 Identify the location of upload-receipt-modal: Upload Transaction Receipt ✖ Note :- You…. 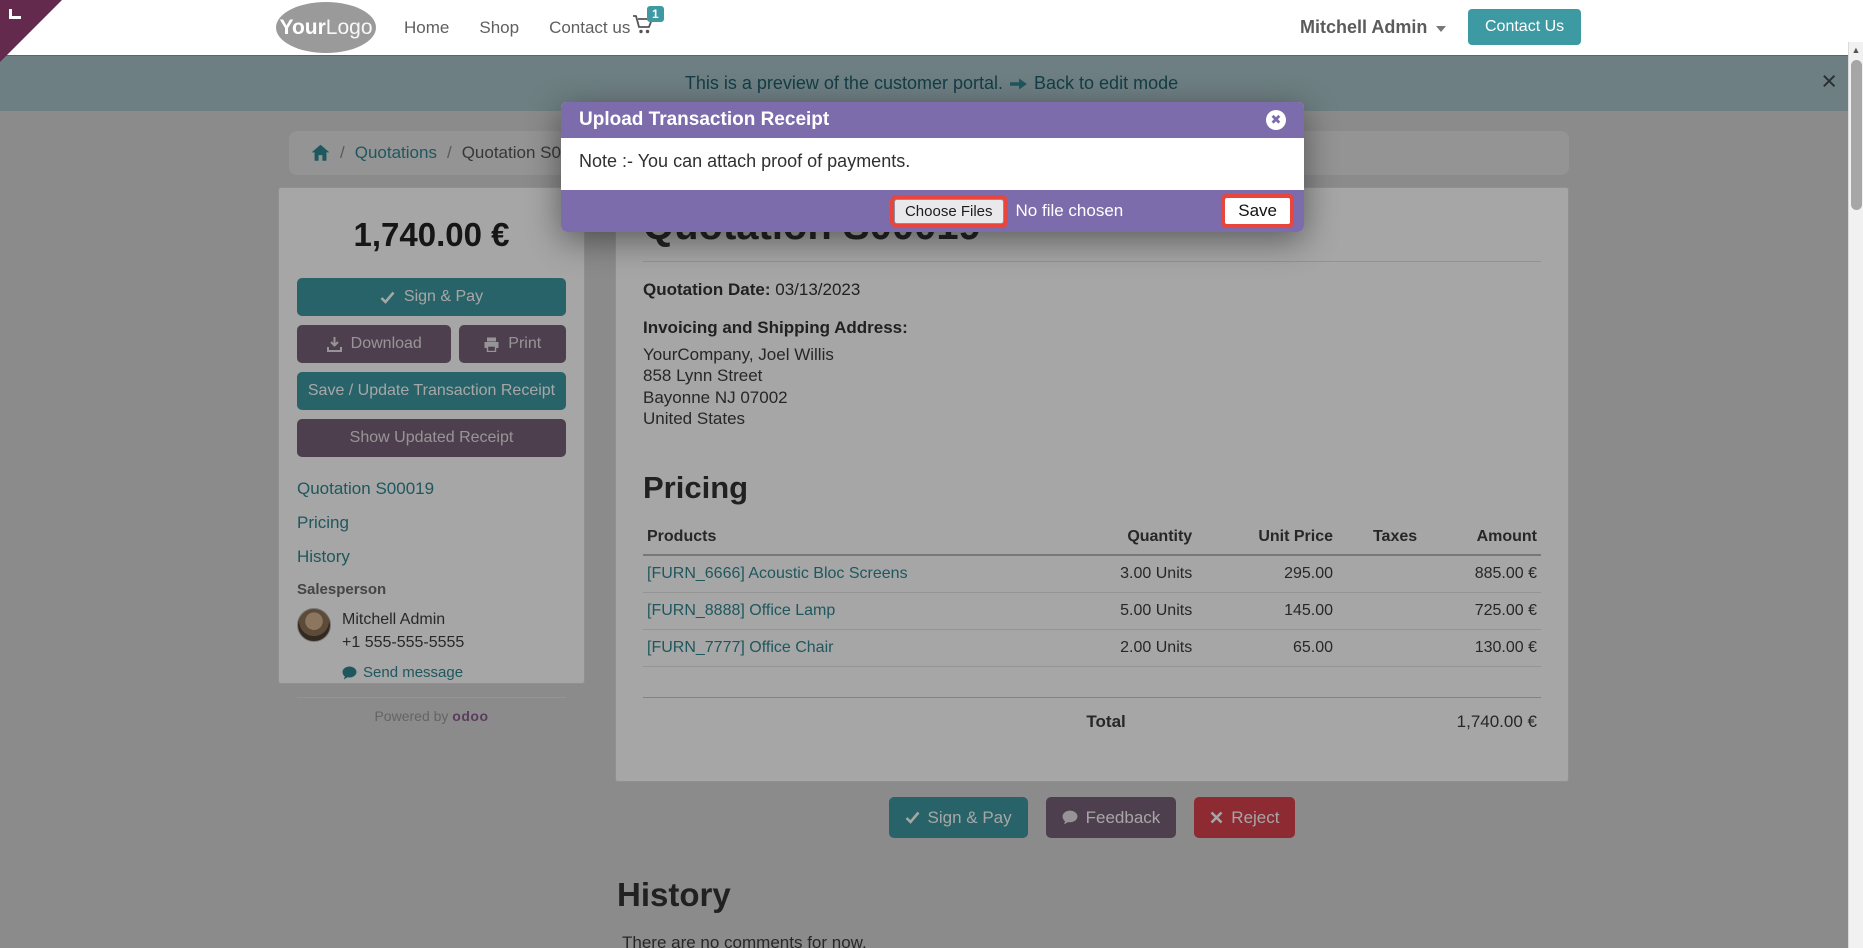
(932, 167).